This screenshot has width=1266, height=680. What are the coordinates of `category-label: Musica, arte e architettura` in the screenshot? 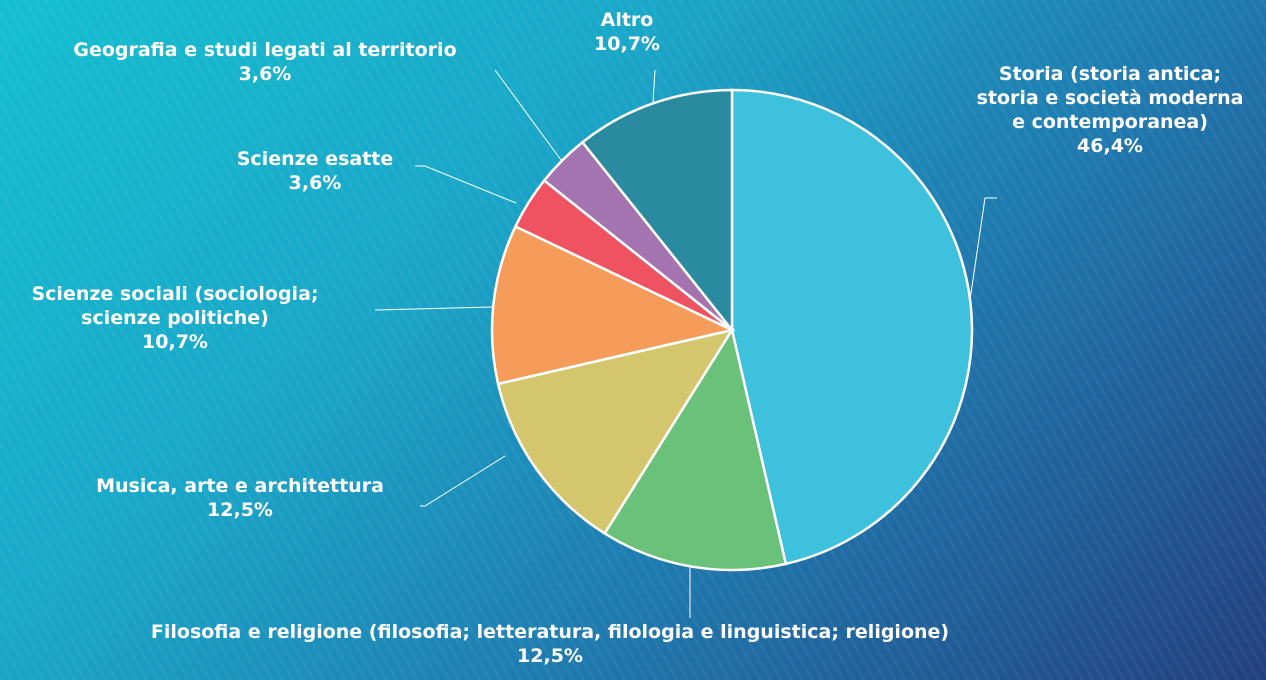 It's located at (240, 486).